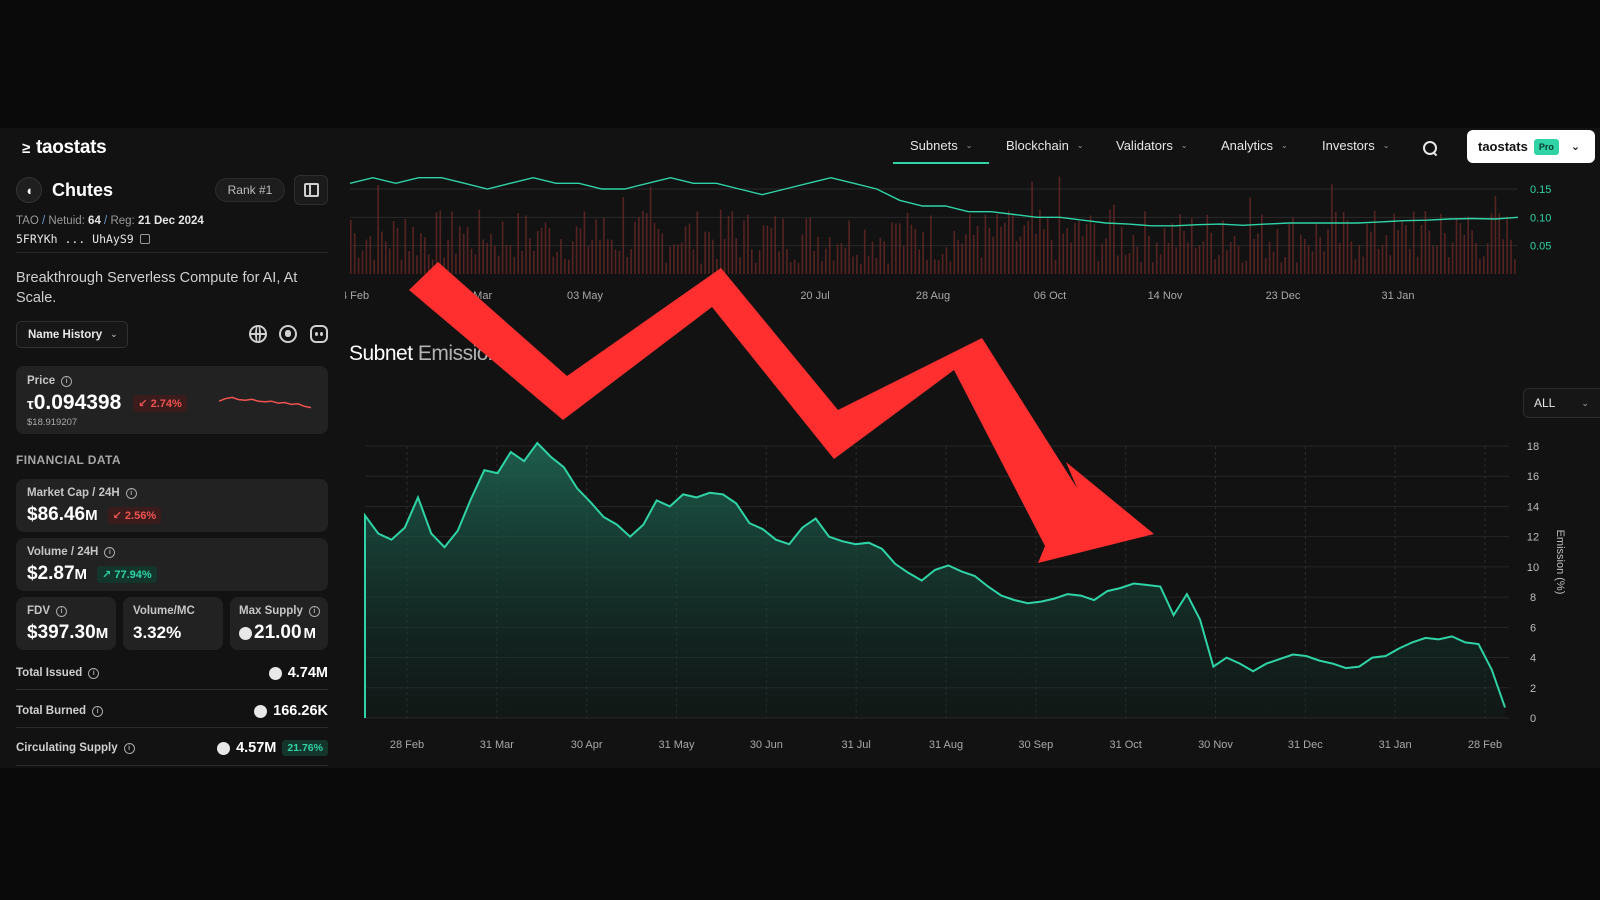 This screenshot has width=1600, height=900. I want to click on reg-label: Reg:, so click(122, 221).